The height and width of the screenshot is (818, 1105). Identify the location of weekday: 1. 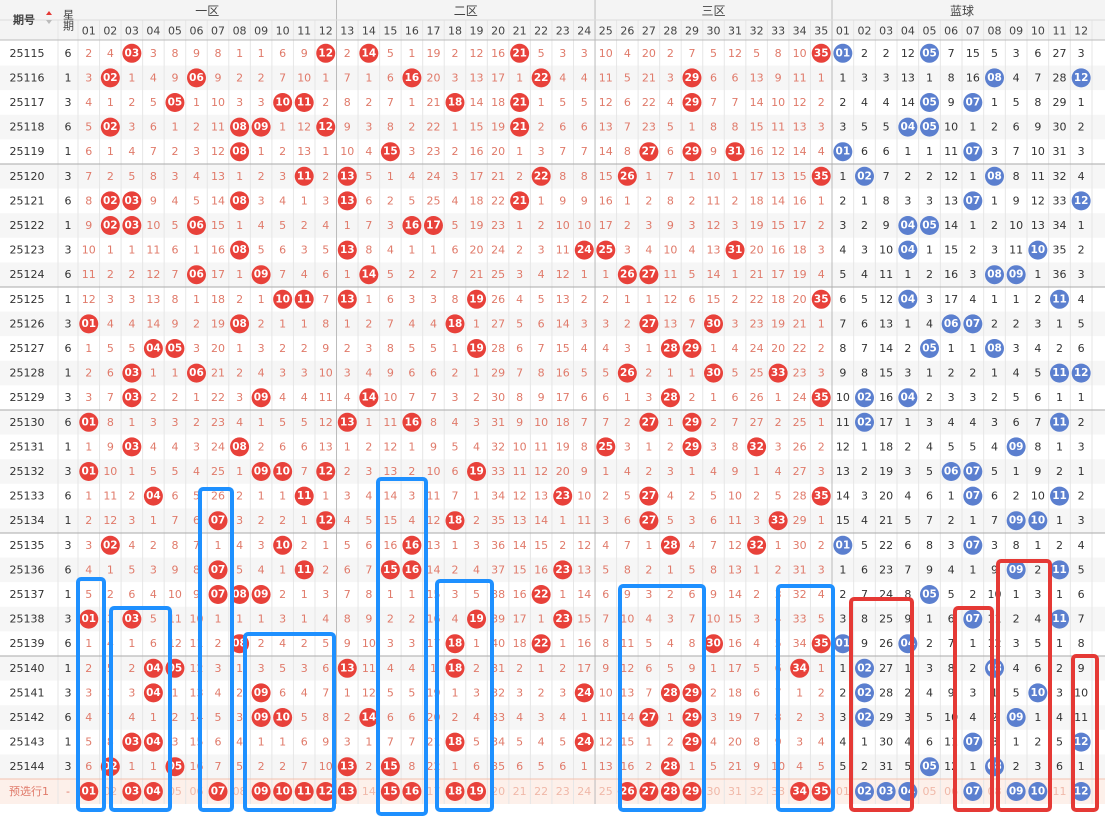
(68, 151).